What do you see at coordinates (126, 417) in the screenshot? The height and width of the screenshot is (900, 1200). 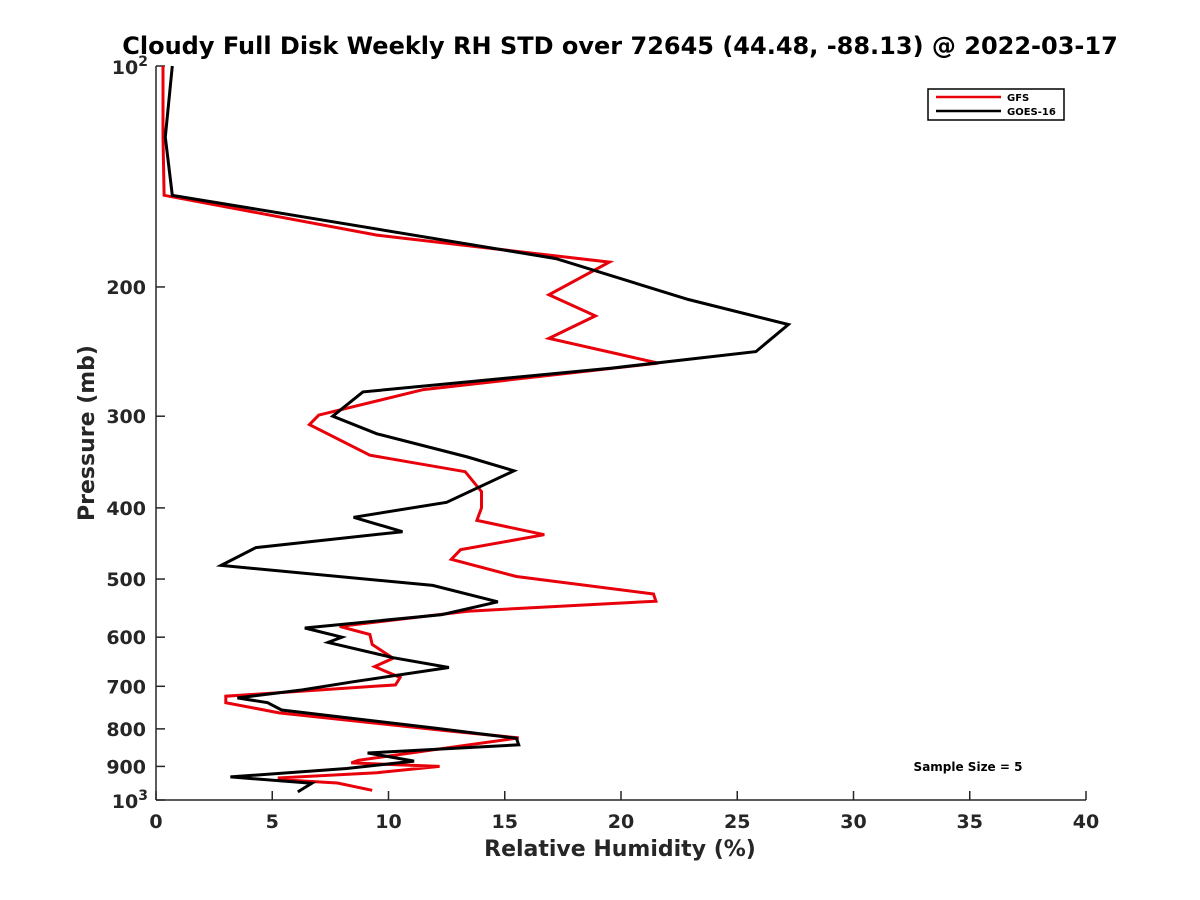 I see `y-tick-label: 300` at bounding box center [126, 417].